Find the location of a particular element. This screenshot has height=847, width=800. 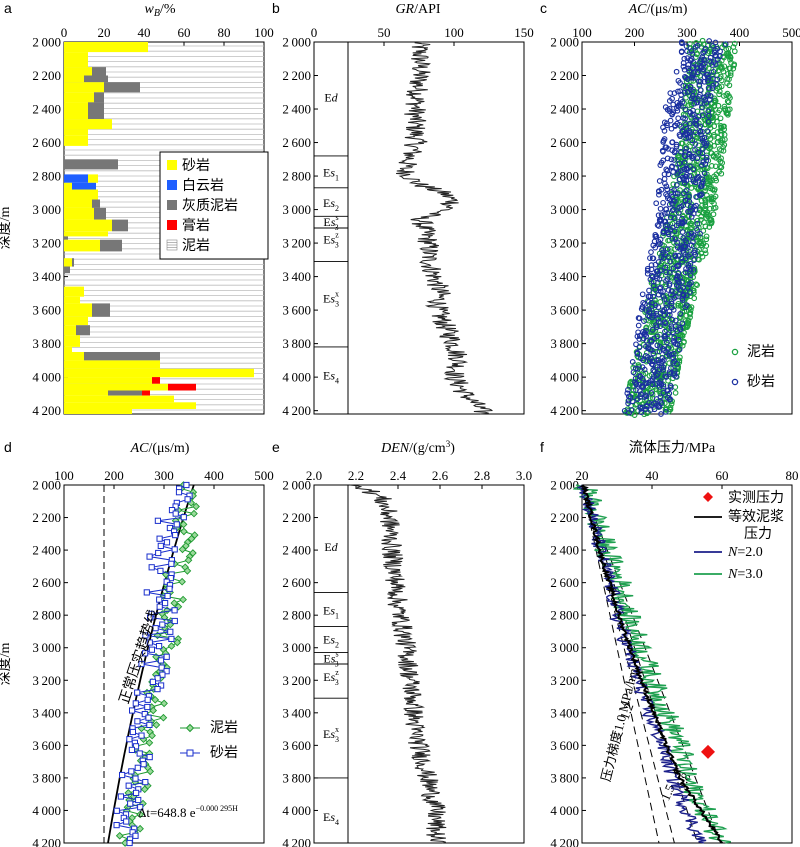

panel-e-title: DEN/(g/cm3) is located at coordinates (417, 447).